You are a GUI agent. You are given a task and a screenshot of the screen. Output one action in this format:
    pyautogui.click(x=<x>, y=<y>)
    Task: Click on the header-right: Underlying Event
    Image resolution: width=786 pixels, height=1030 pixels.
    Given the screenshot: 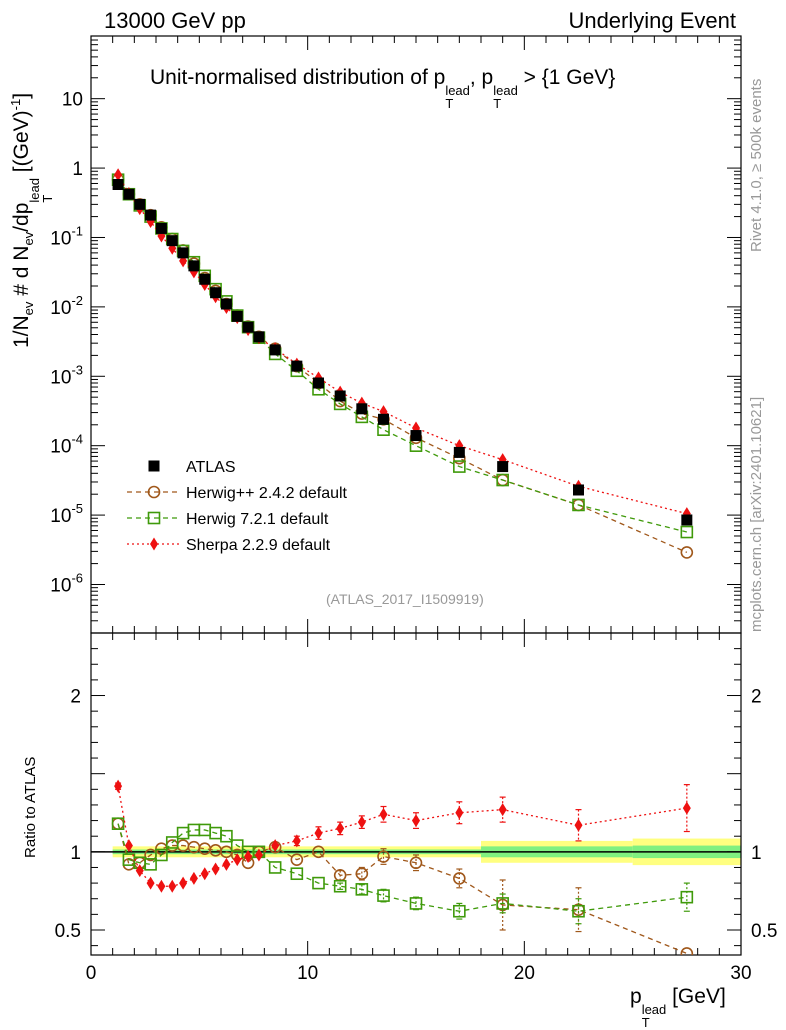 What is the action you would take?
    pyautogui.click(x=652, y=20)
    